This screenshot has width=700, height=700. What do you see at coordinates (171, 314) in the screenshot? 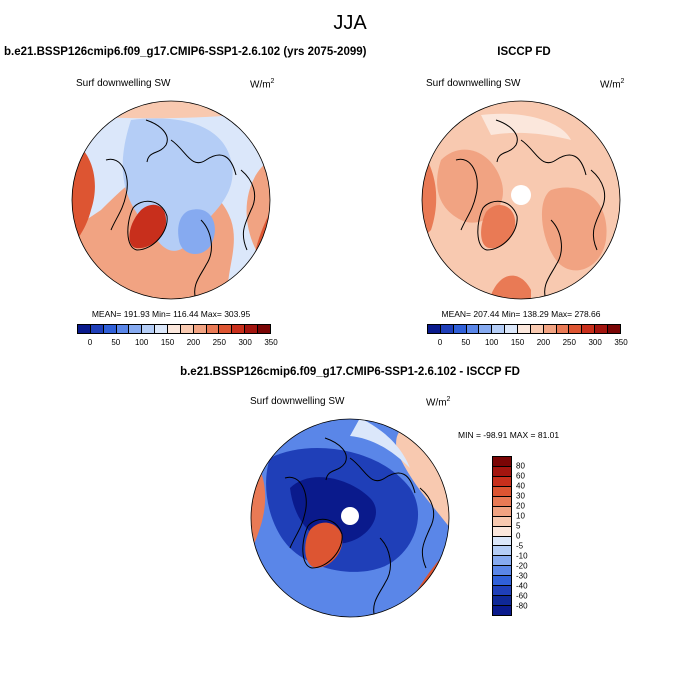
I see `stats-model: MEAN= 191.93 Min= 116.44 Max= 303.95` at bounding box center [171, 314].